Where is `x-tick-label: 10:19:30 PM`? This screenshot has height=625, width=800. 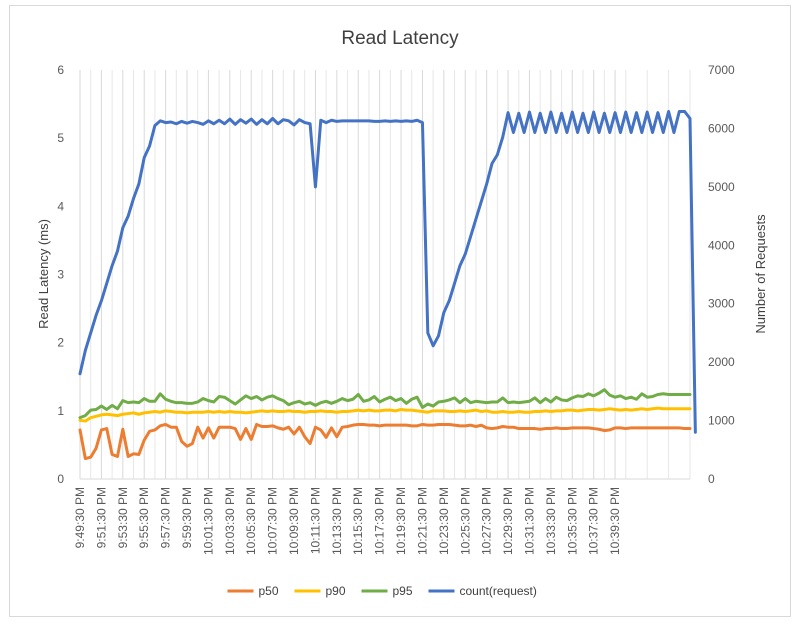 x-tick-label: 10:19:30 PM is located at coordinates (401, 521).